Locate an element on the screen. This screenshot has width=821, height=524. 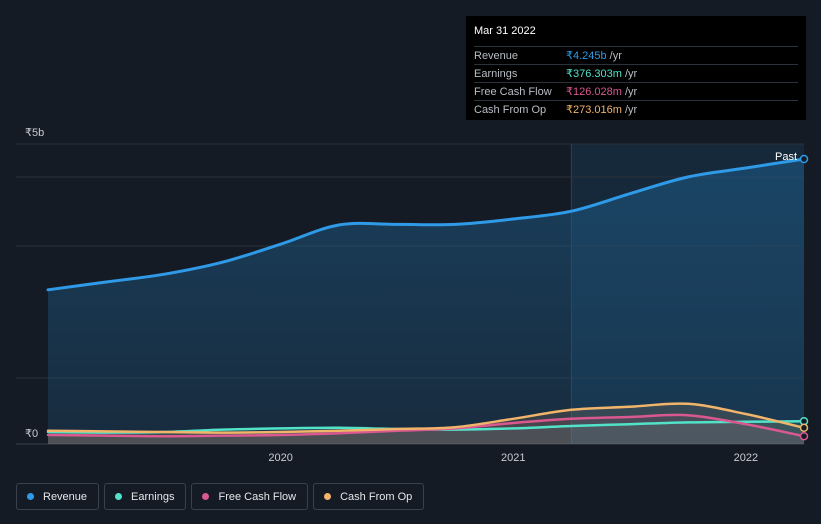
tooltip-date: Mar 31 2022 is located at coordinates (505, 31).